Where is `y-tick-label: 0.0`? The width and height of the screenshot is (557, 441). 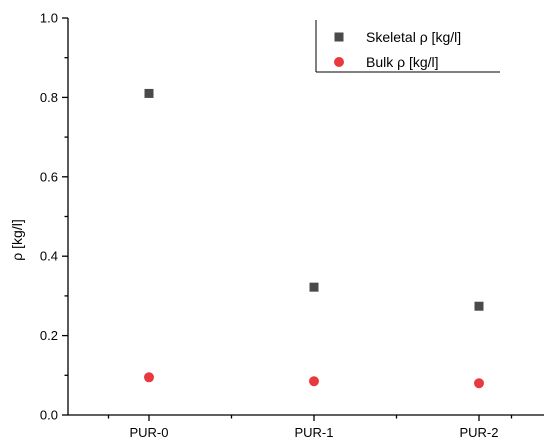 y-tick-label: 0.0 is located at coordinates (49, 415).